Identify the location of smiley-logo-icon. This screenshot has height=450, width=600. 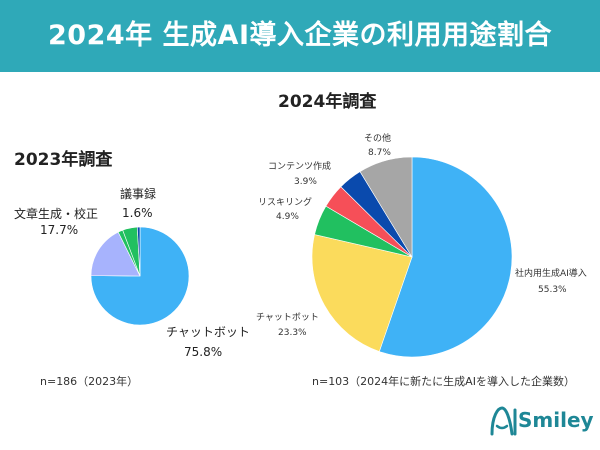
(503, 421).